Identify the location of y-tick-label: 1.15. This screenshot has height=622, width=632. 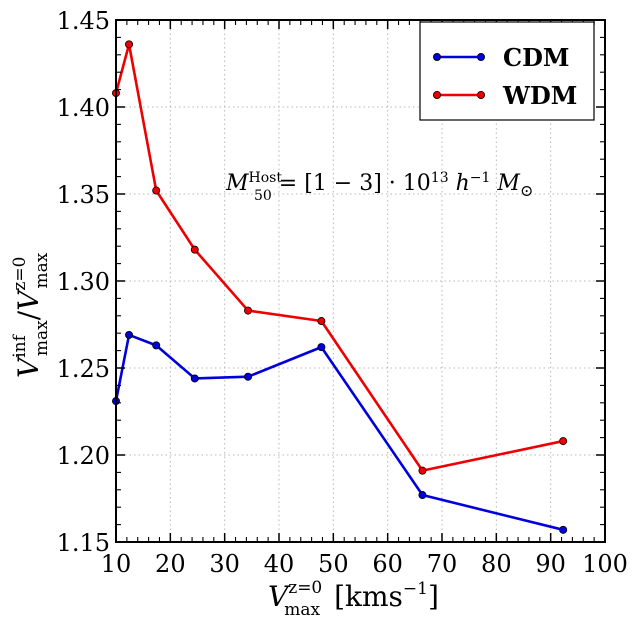
(83, 543).